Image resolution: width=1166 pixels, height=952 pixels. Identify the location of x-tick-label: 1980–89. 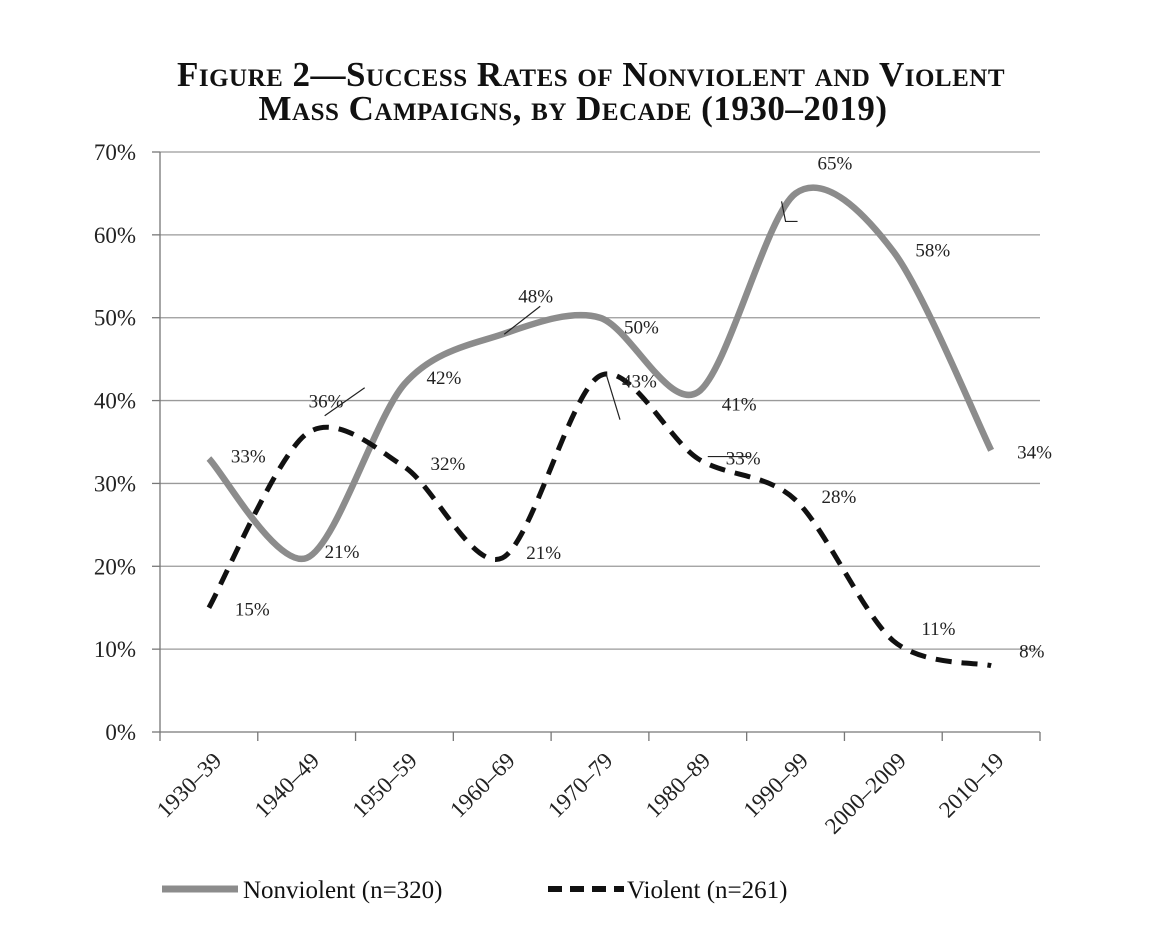
(678, 785).